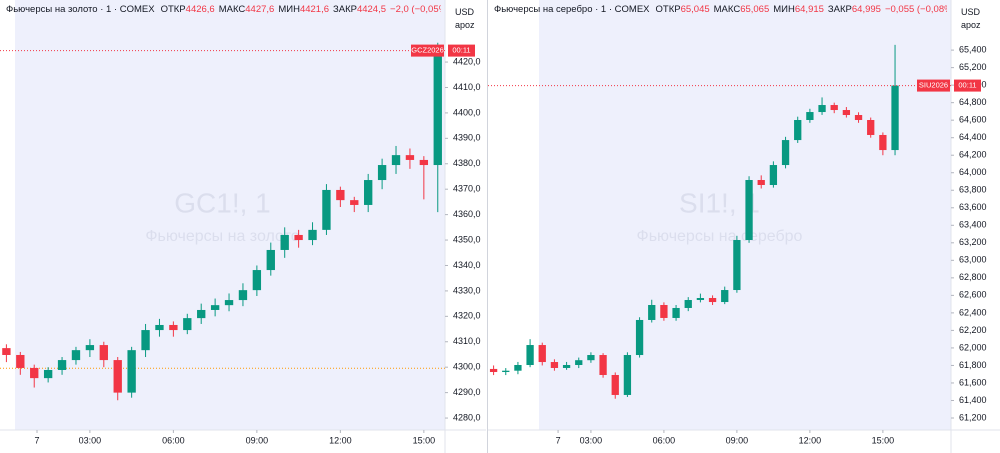  What do you see at coordinates (465, 12) in the screenshot?
I see `currency: USD` at bounding box center [465, 12].